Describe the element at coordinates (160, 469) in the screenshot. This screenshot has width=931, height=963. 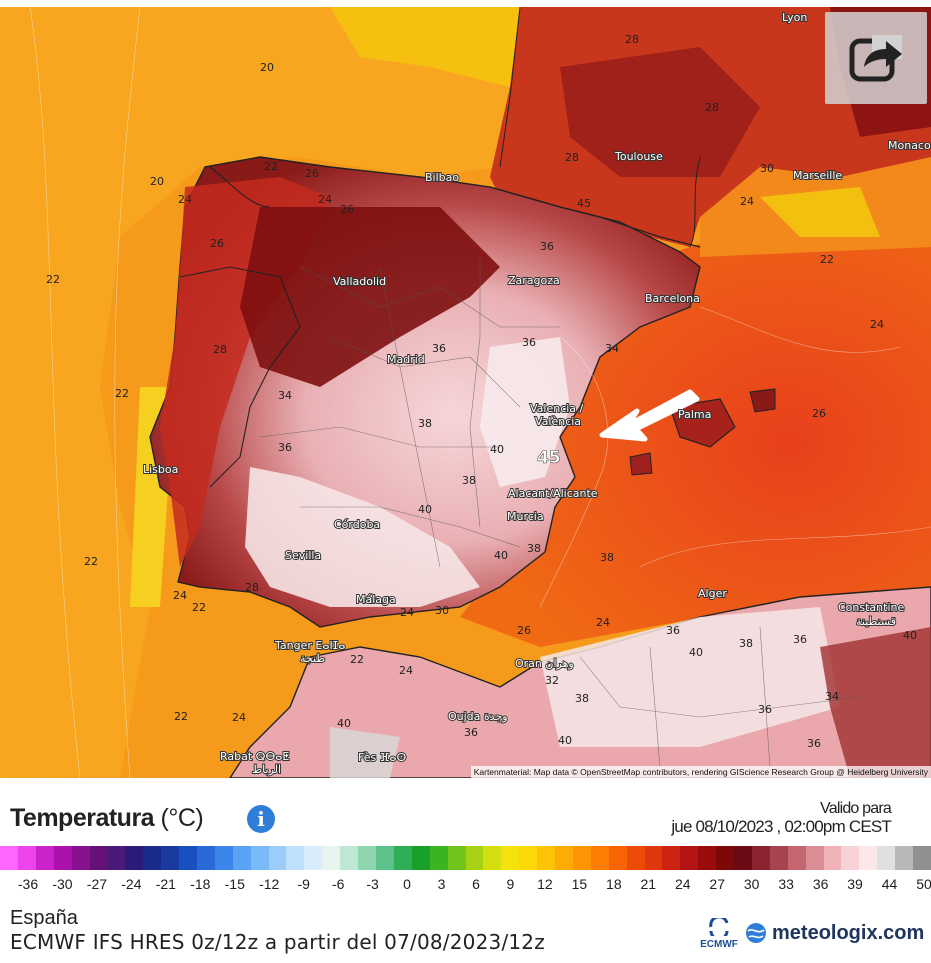
I see `city-label: Lisboa` at that location.